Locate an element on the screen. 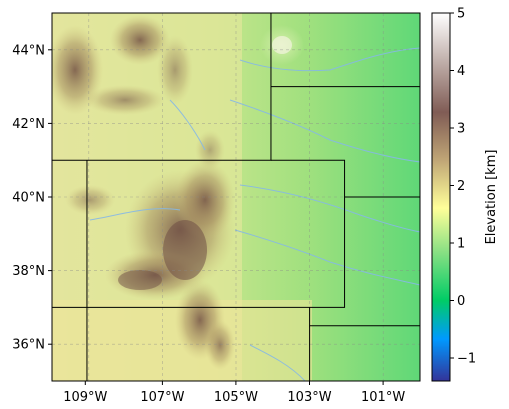 The width and height of the screenshot is (509, 409). colorbar-ticks: −1 0 1 2 3 4 5 is located at coordinates (463, 187).